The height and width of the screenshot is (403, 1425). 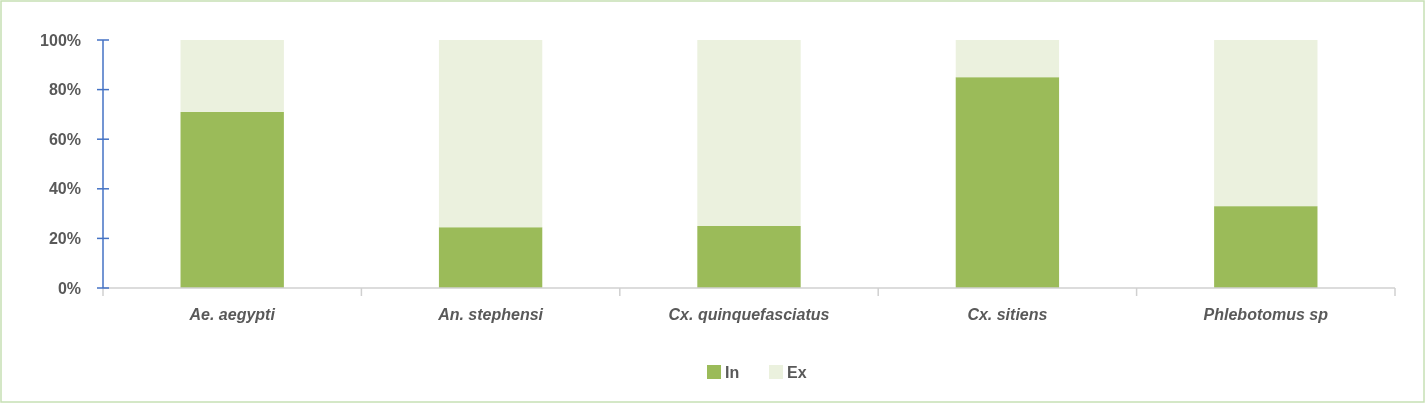 I want to click on x-tick-label: Cx. quinquefasciatus, so click(x=749, y=314).